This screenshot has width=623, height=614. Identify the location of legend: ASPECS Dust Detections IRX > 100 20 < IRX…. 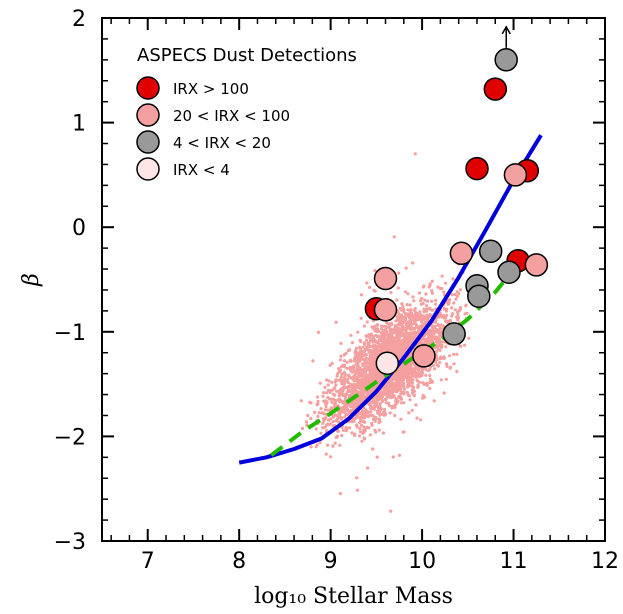
(246, 113).